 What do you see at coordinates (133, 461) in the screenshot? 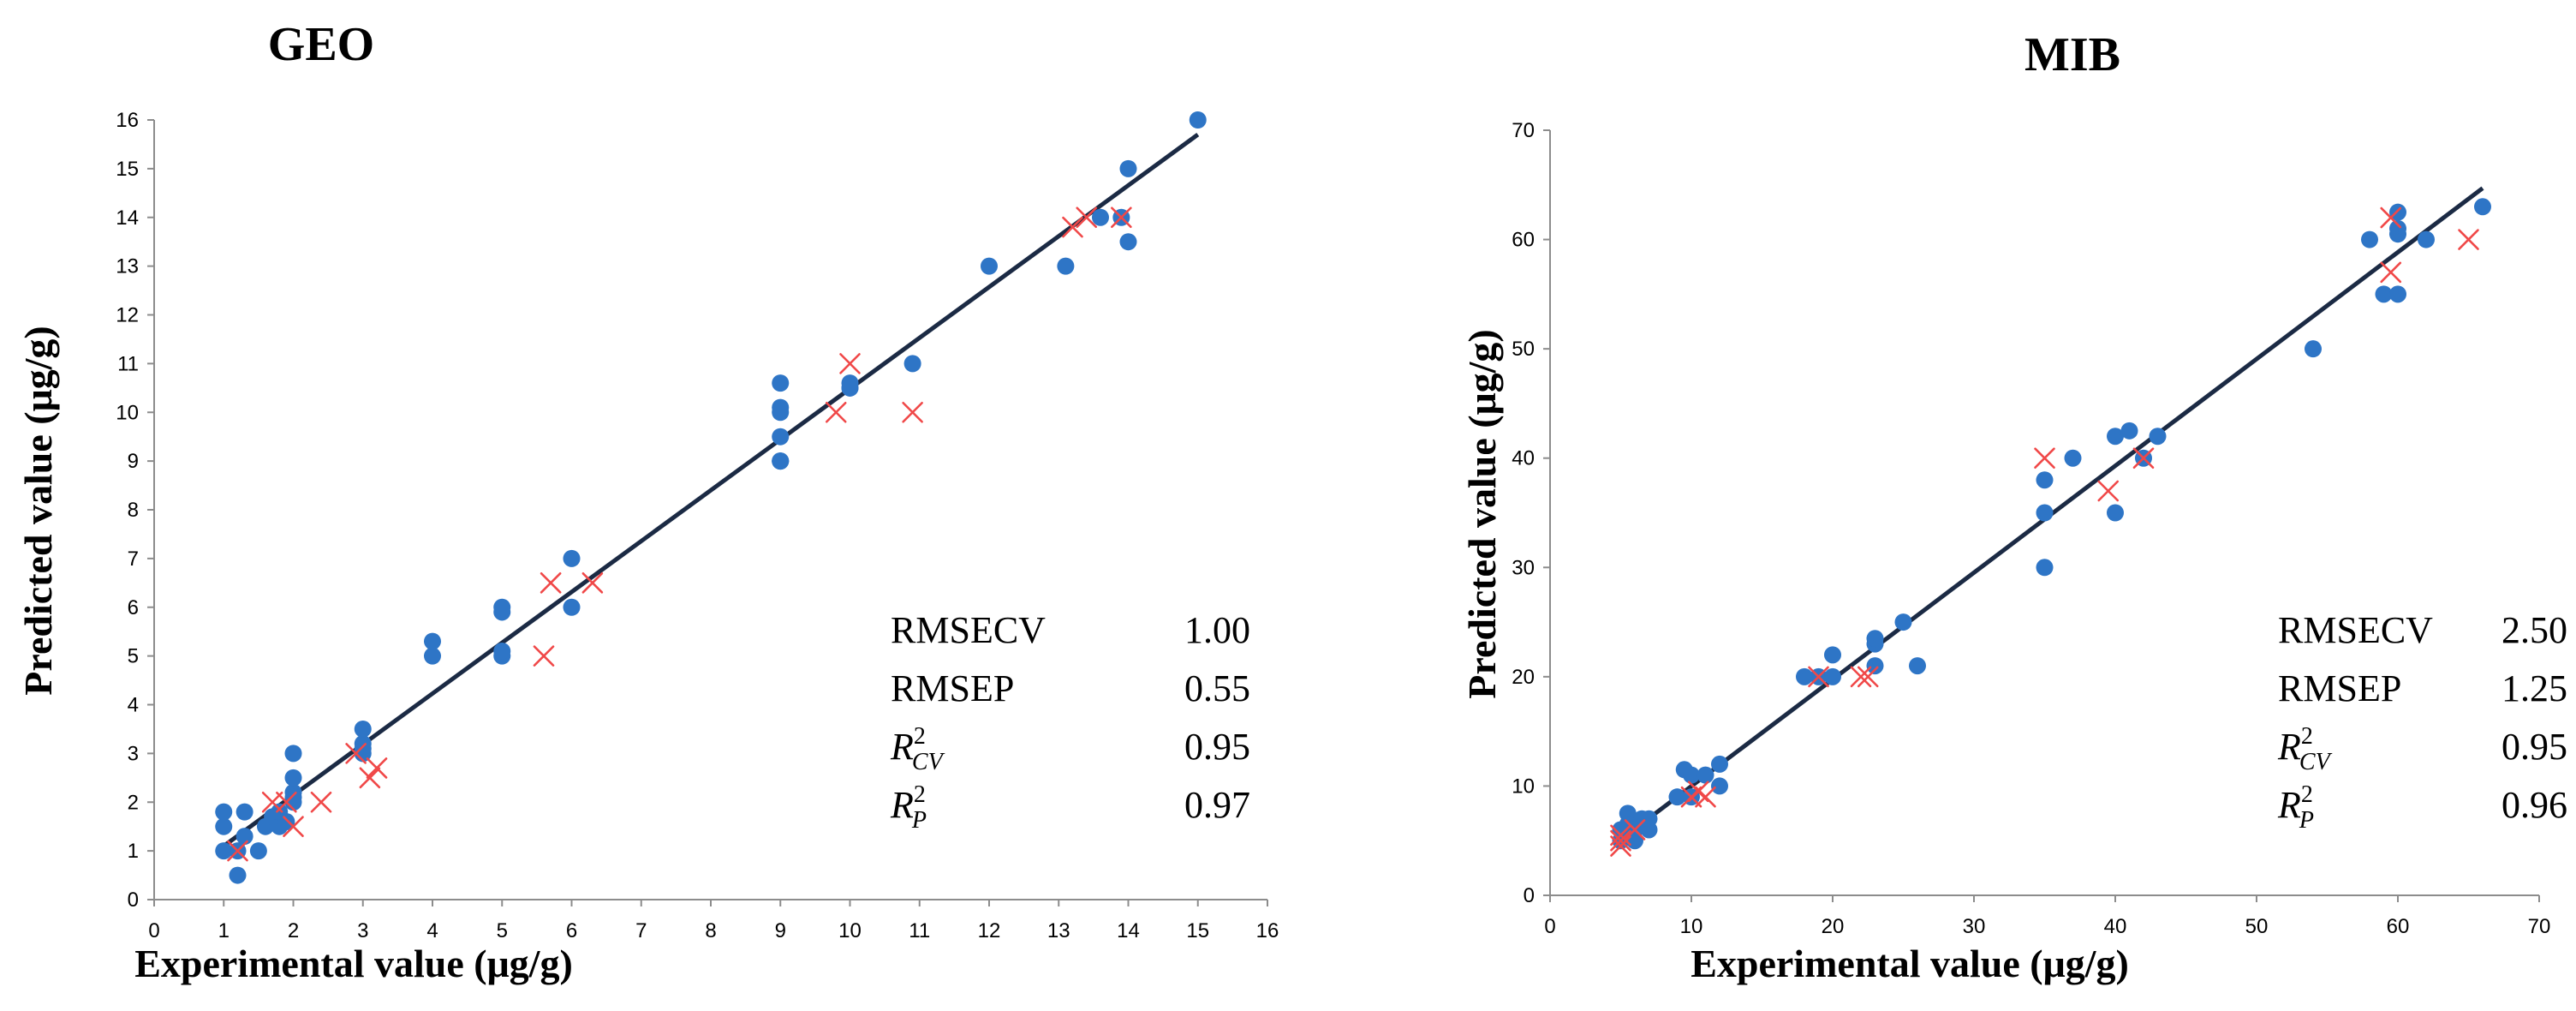
I see `geo-y-tick-label: 9` at bounding box center [133, 461].